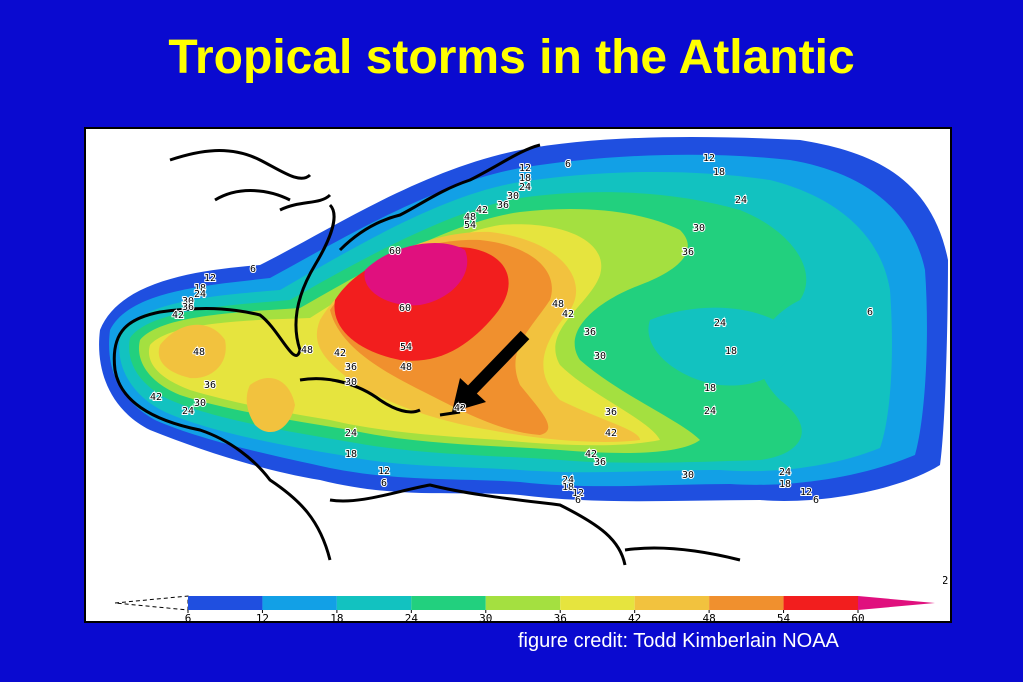 The image size is (1023, 682). I want to click on arrow, so click(491, 371).